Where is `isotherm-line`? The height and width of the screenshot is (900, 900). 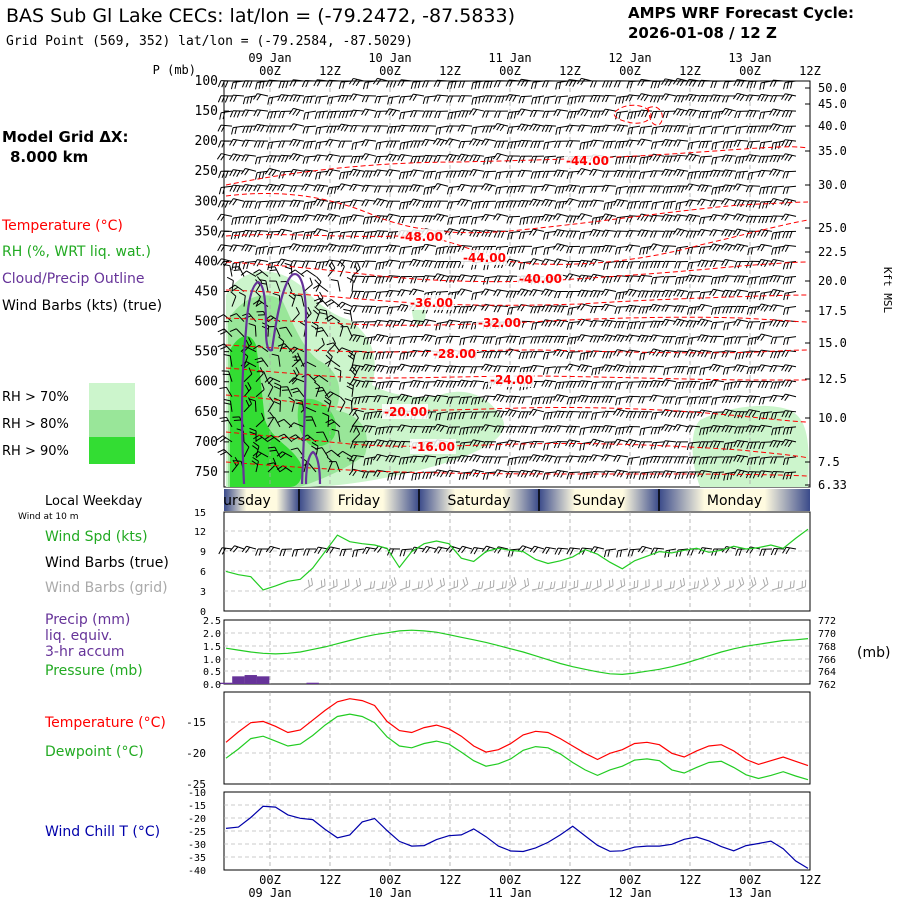 isotherm-line is located at coordinates (517, 297).